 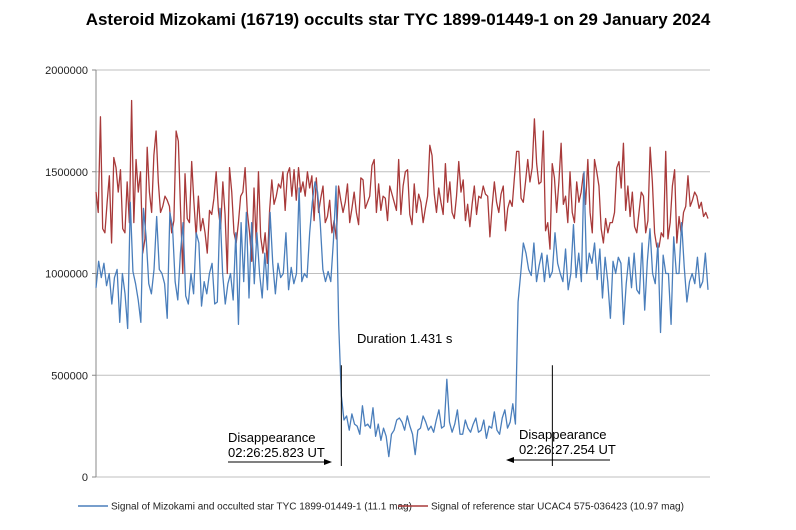 I want to click on disappearance-time: 02:26:25.823 UT, so click(x=276, y=452).